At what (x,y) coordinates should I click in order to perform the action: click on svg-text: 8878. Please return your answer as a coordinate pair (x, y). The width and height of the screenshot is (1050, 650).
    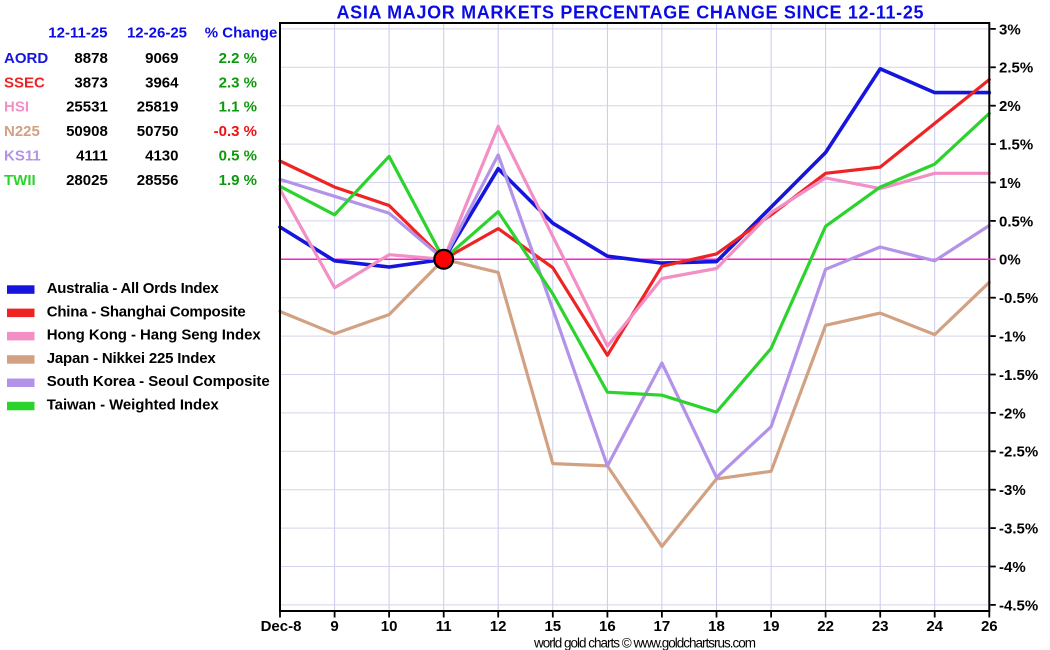
    Looking at the image, I should click on (90, 58).